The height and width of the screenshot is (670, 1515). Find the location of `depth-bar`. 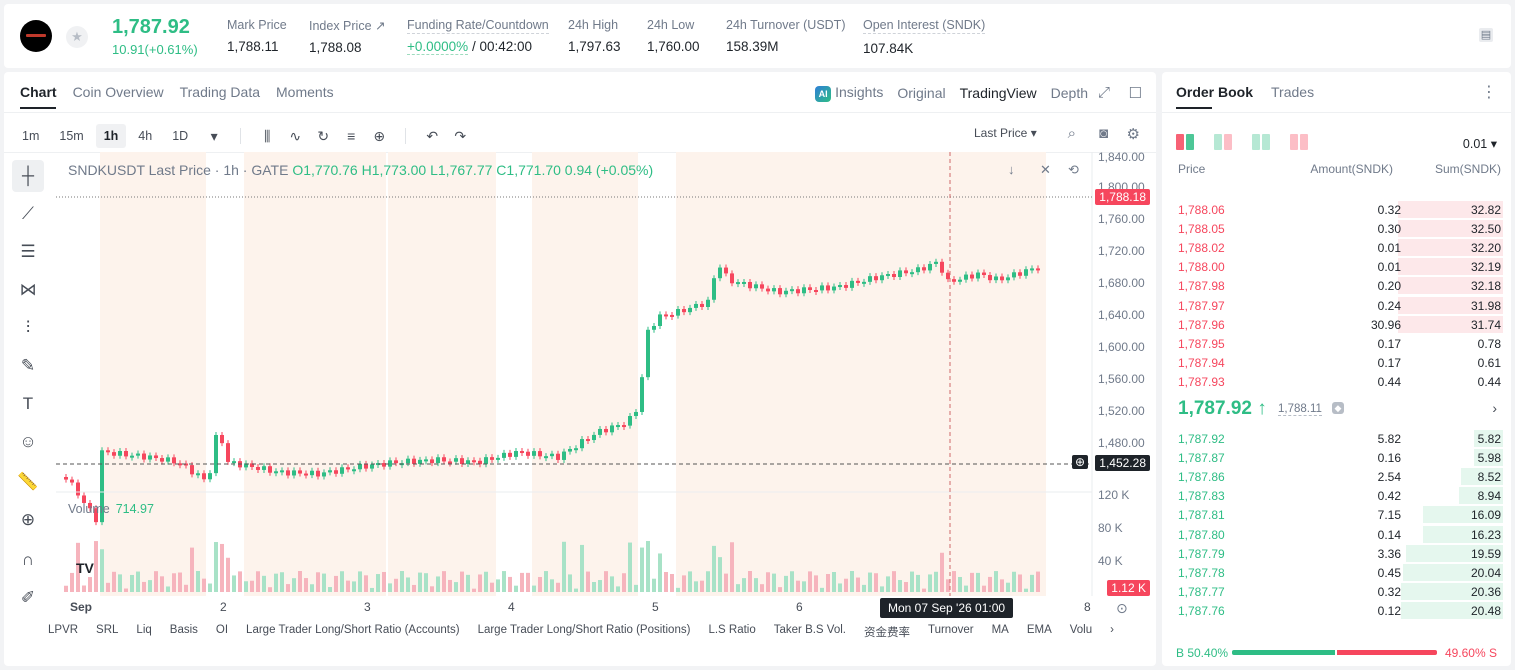

depth-bar is located at coordinates (1488, 438).